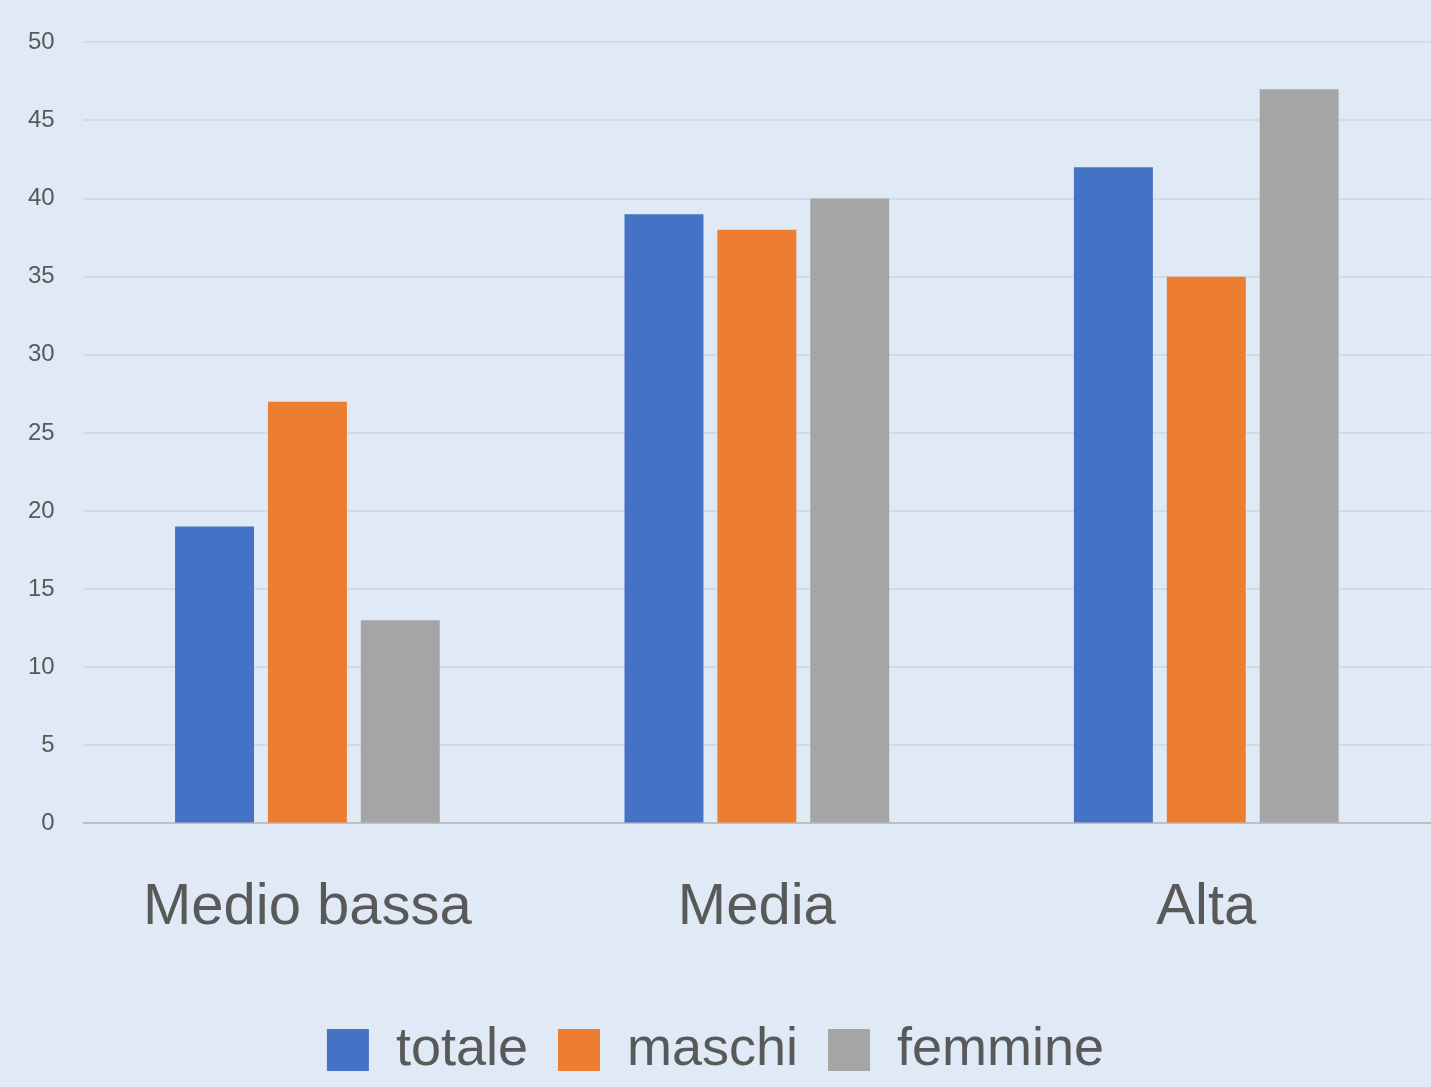 The image size is (1431, 1087). What do you see at coordinates (41, 275) in the screenshot?
I see `y-tick-label: 35` at bounding box center [41, 275].